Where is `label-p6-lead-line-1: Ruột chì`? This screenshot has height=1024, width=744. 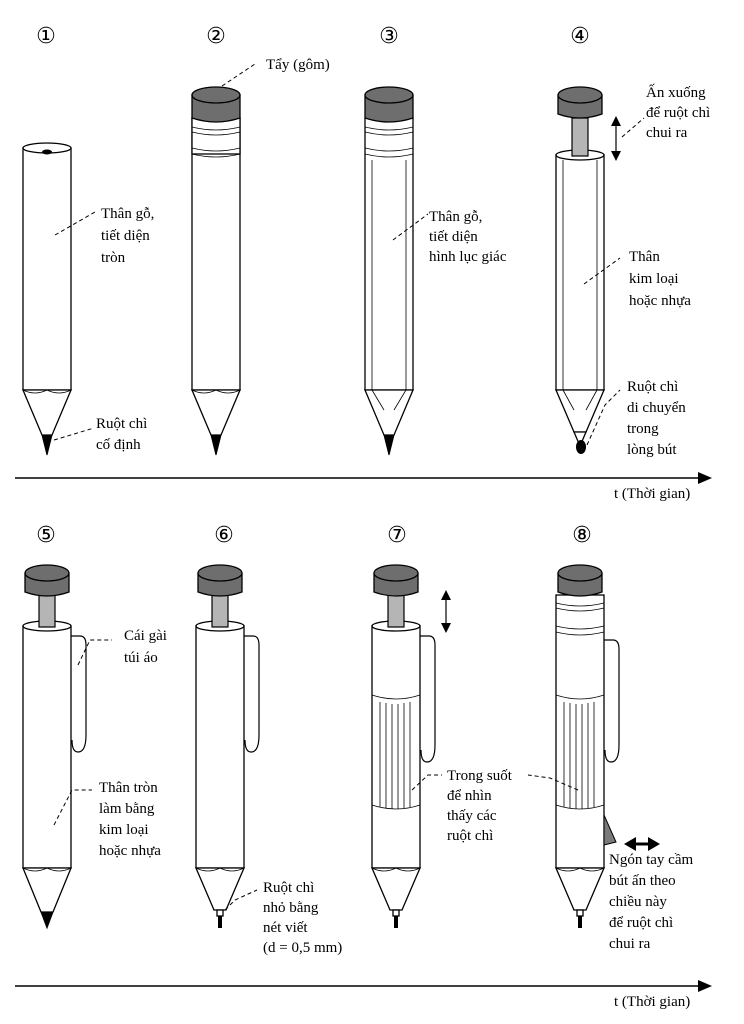
label-p6-lead-line-1: Ruột chì is located at coordinates (288, 888).